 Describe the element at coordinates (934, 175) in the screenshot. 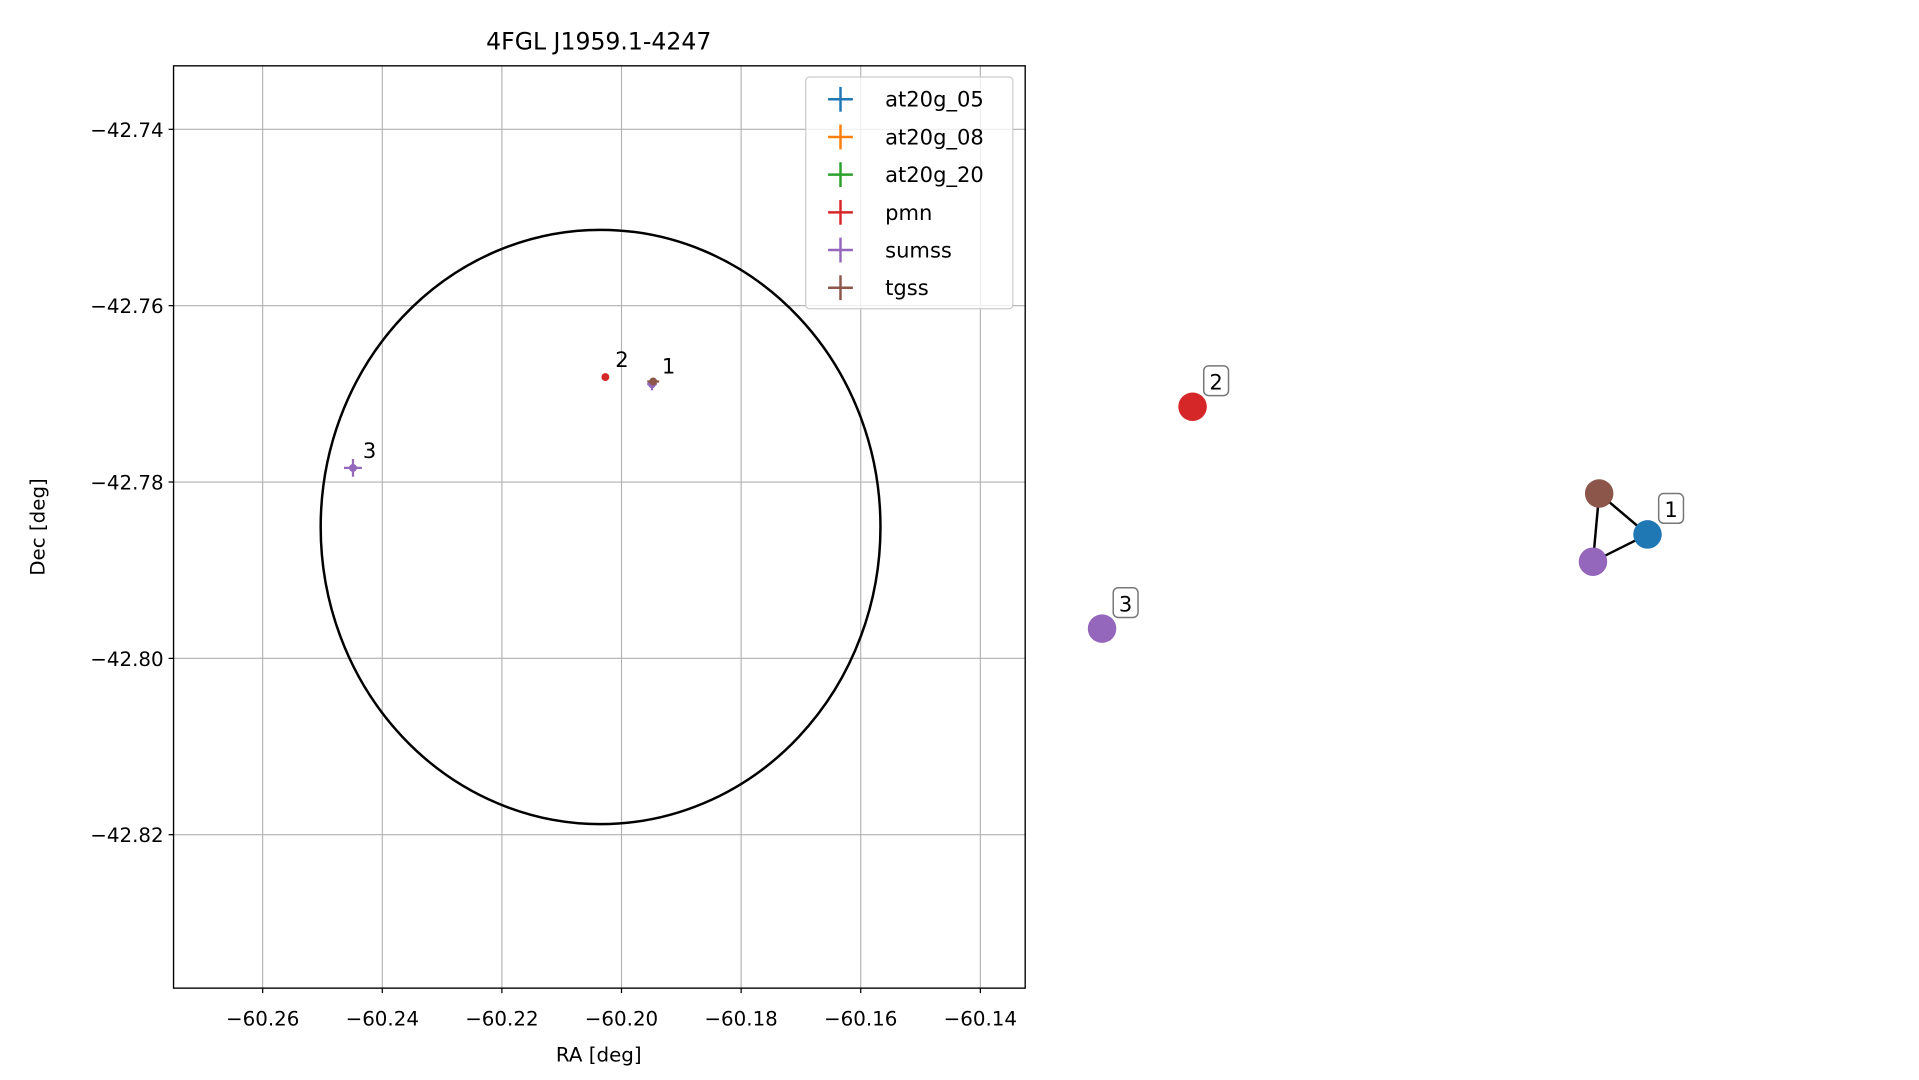

I see `legend-label: at20g_20` at that location.